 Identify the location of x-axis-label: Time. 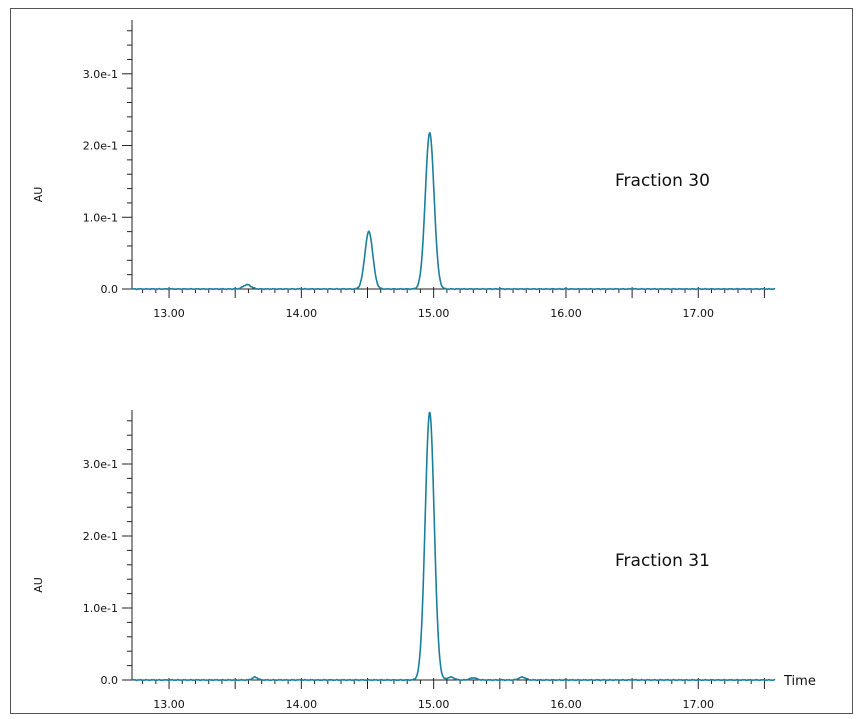
(799, 681).